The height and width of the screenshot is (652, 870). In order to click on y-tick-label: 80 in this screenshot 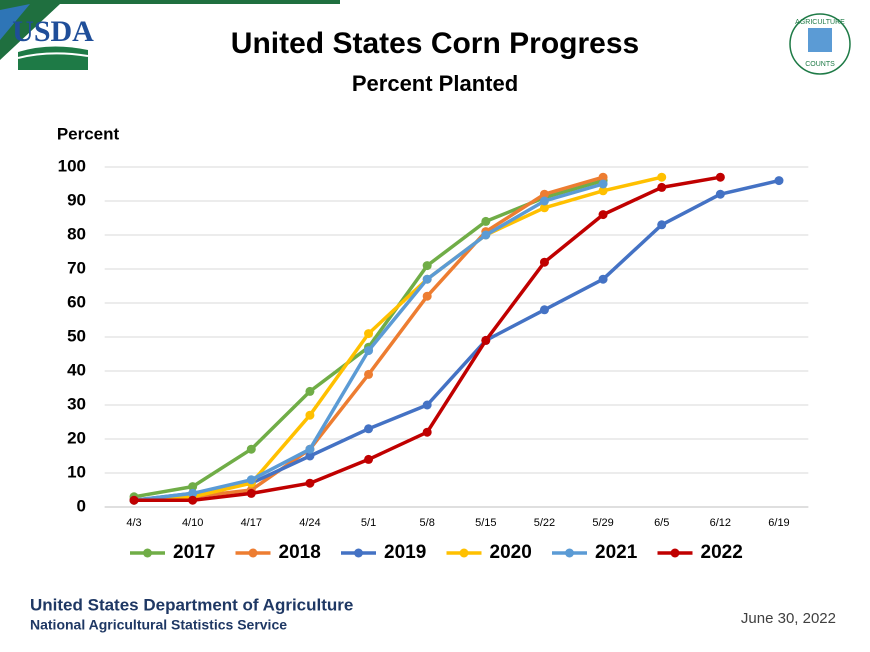, I will do `click(76, 233)`.